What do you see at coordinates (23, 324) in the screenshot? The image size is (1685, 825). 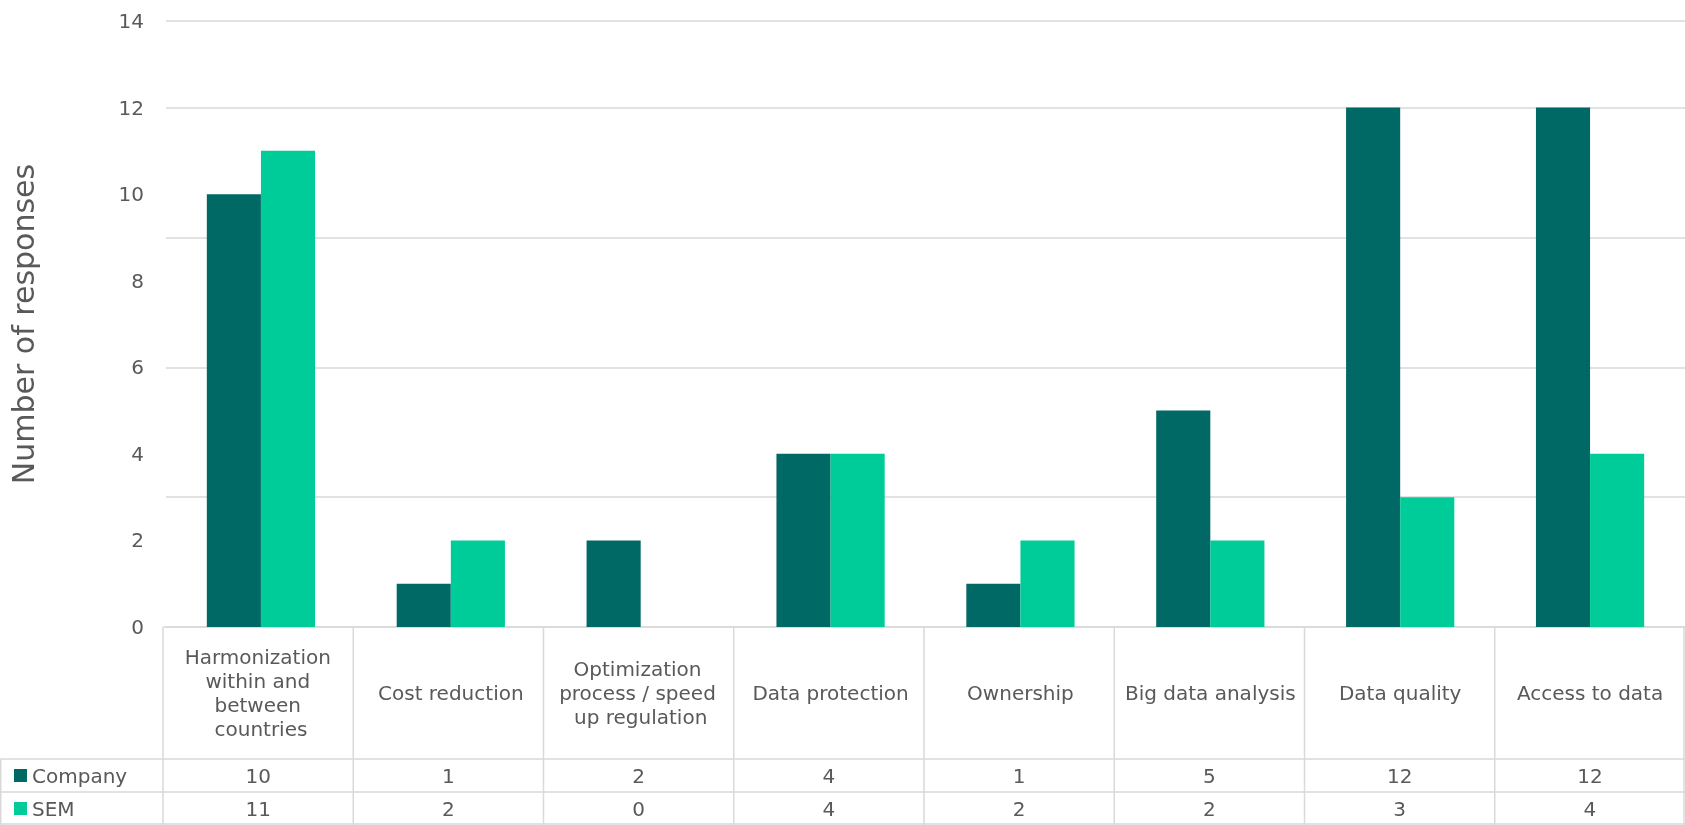 I see `y-axis-title: Number of responses` at bounding box center [23, 324].